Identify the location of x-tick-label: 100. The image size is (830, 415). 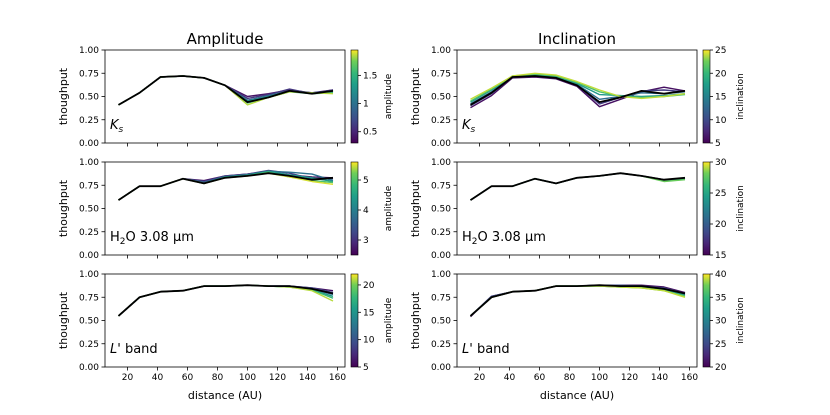
(247, 378).